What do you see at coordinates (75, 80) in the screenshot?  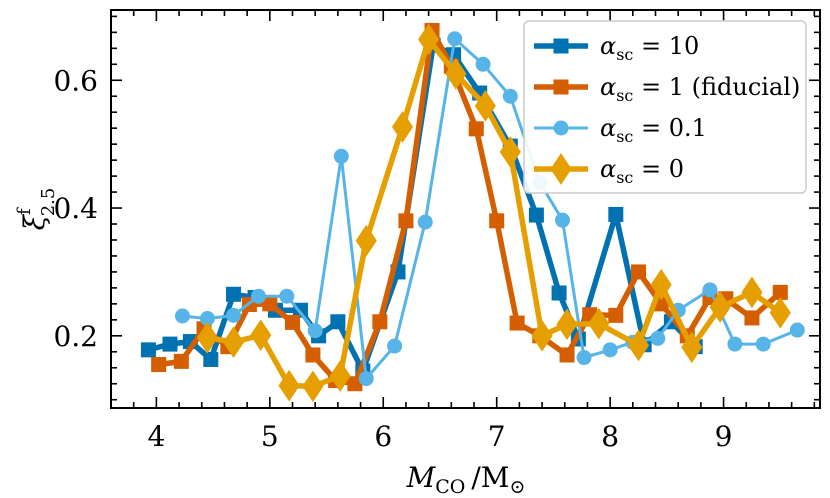 I see `y-tick-label: 0.6` at bounding box center [75, 80].